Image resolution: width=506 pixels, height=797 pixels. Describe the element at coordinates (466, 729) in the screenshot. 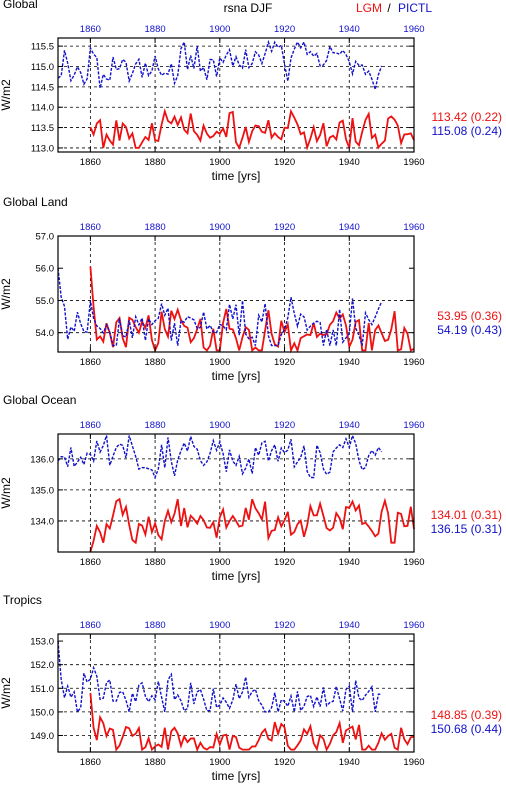

I see `mean-label-pictl: 150.68 (0.44)` at that location.